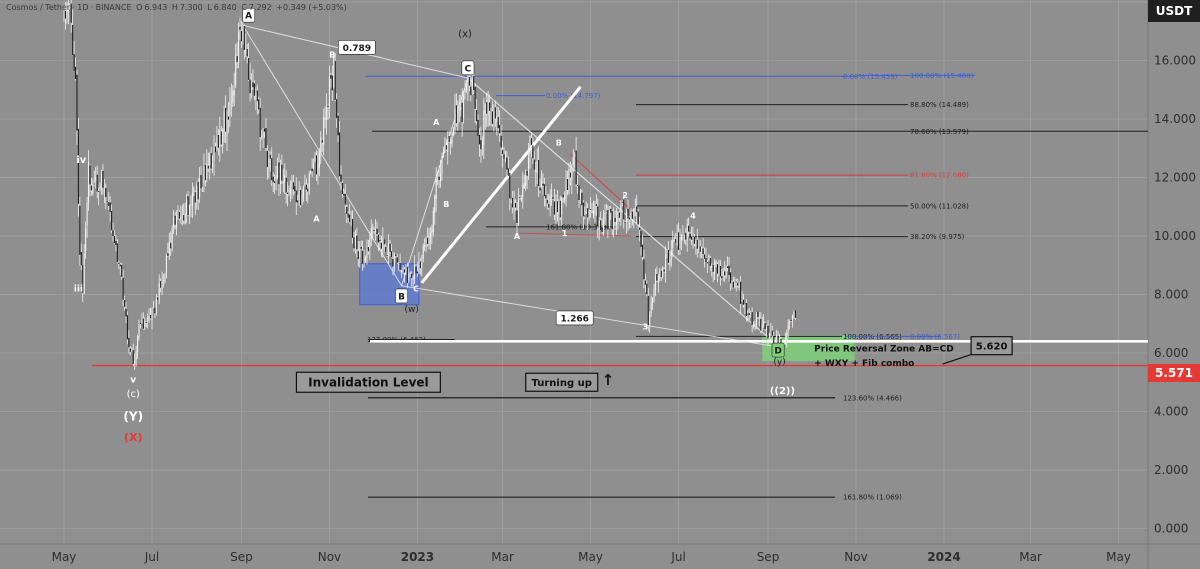 Image resolution: width=1200 pixels, height=569 pixels. What do you see at coordinates (872, 498) in the screenshot?
I see `level-label-16: 161.80% (1.069)` at bounding box center [872, 498].